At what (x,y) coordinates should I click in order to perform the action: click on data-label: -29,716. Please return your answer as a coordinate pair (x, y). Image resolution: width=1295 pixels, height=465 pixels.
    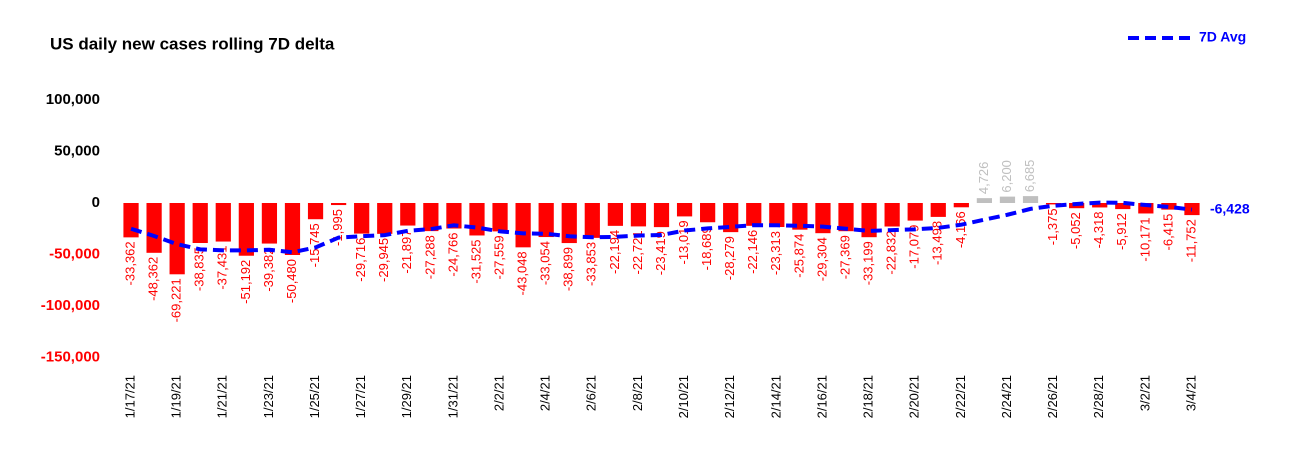
    Looking at the image, I should click on (360, 260).